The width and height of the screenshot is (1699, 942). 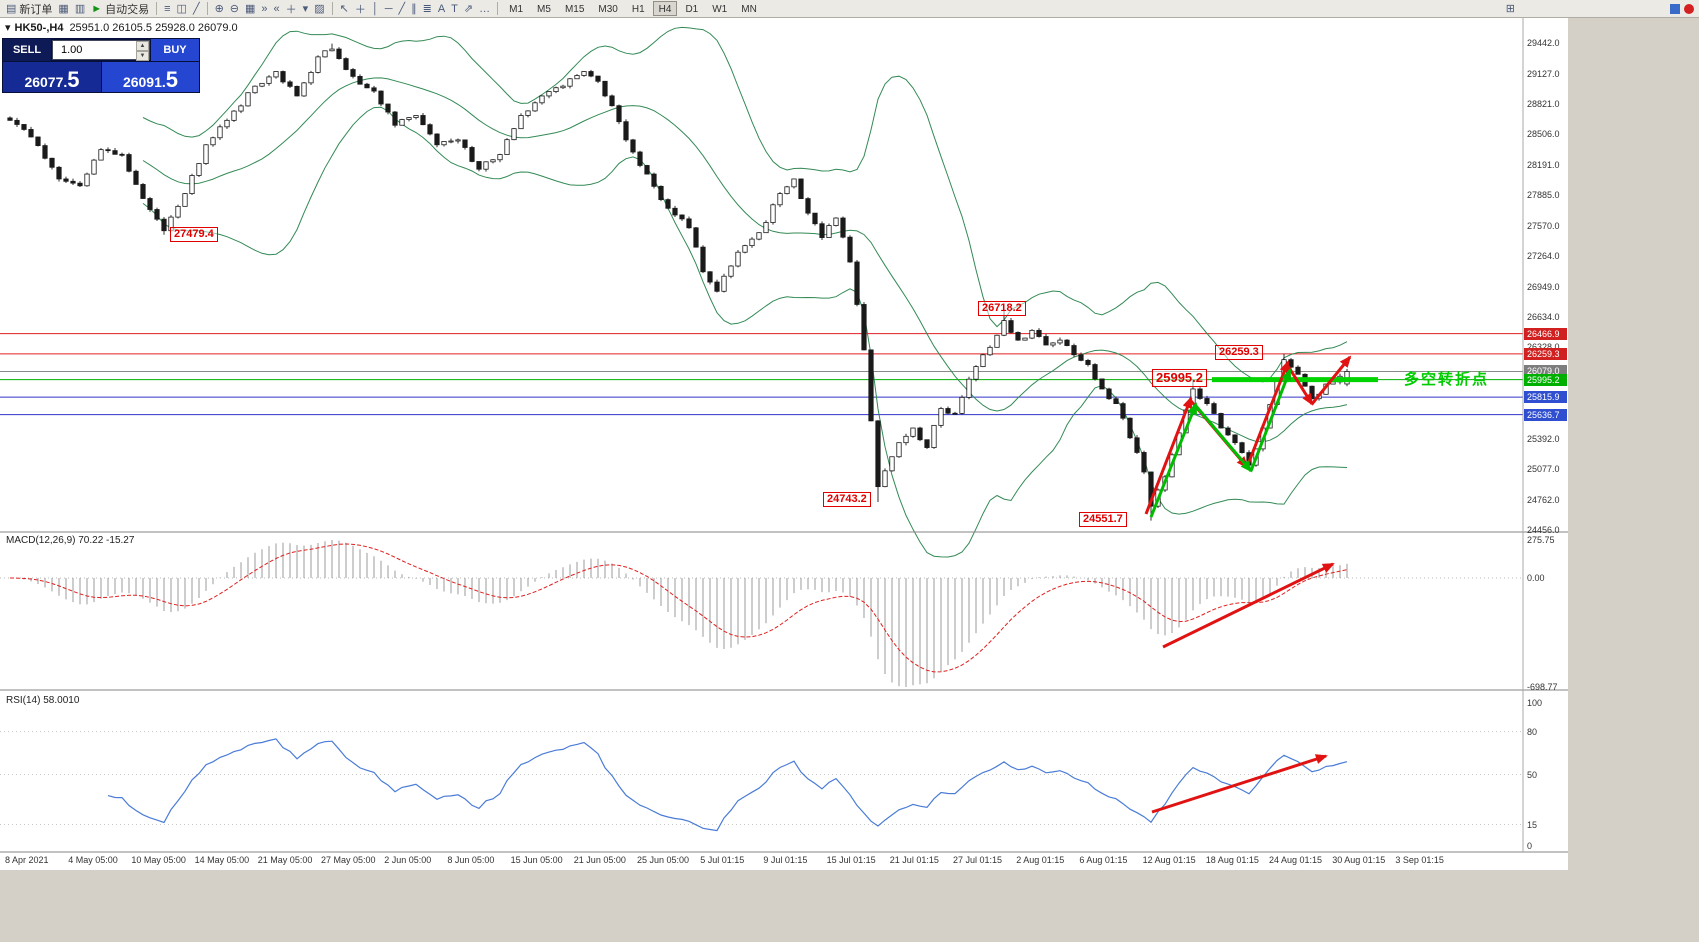 I want to click on volume-down-button: ▼, so click(x=142, y=56).